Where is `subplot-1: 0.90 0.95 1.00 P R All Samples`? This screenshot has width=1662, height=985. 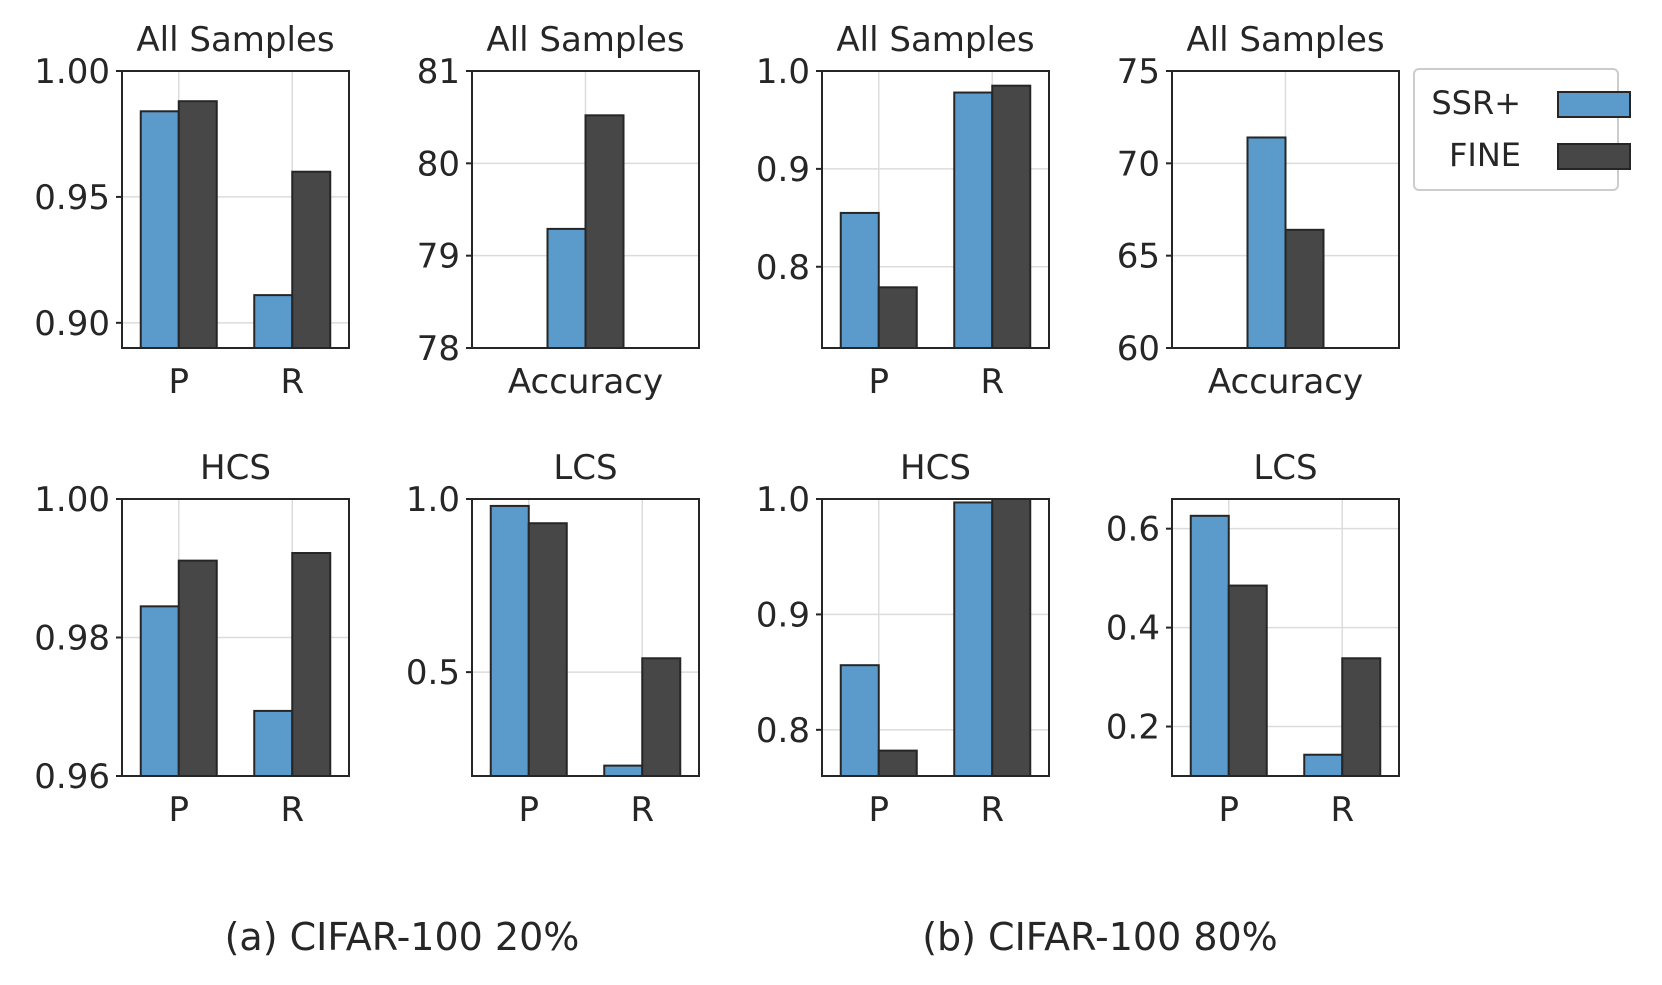 subplot-1: 0.90 0.95 1.00 P R All Samples is located at coordinates (192, 211).